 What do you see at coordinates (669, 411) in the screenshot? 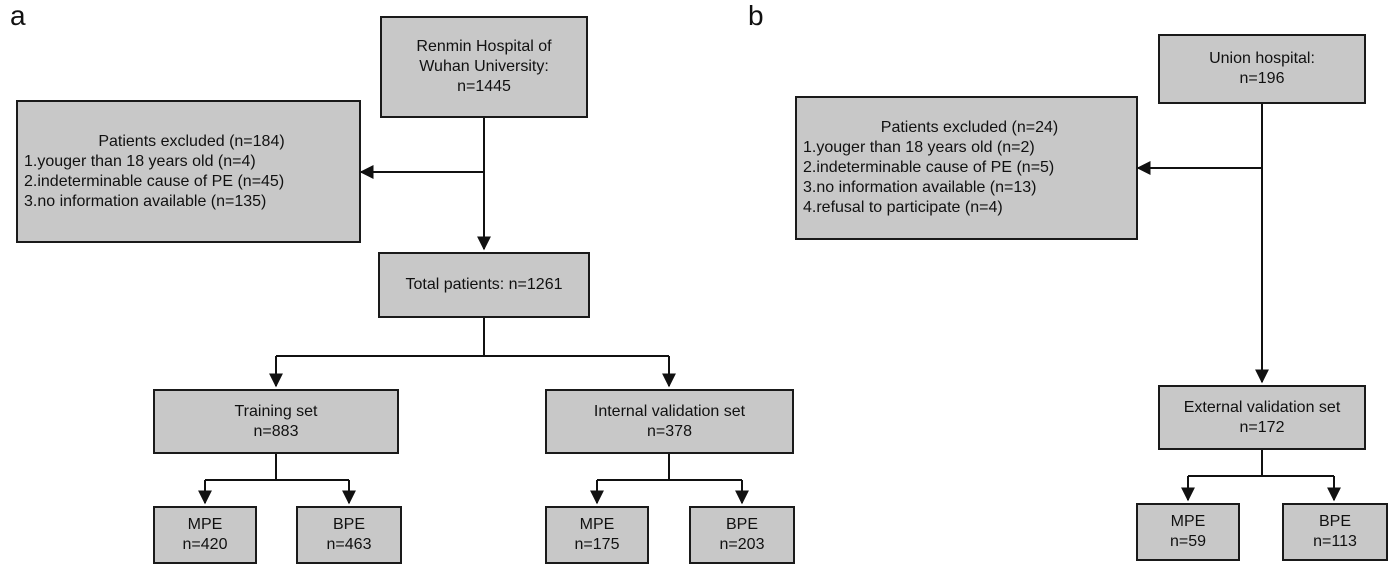
I see `internal-validation-label: Internal validation set` at bounding box center [669, 411].